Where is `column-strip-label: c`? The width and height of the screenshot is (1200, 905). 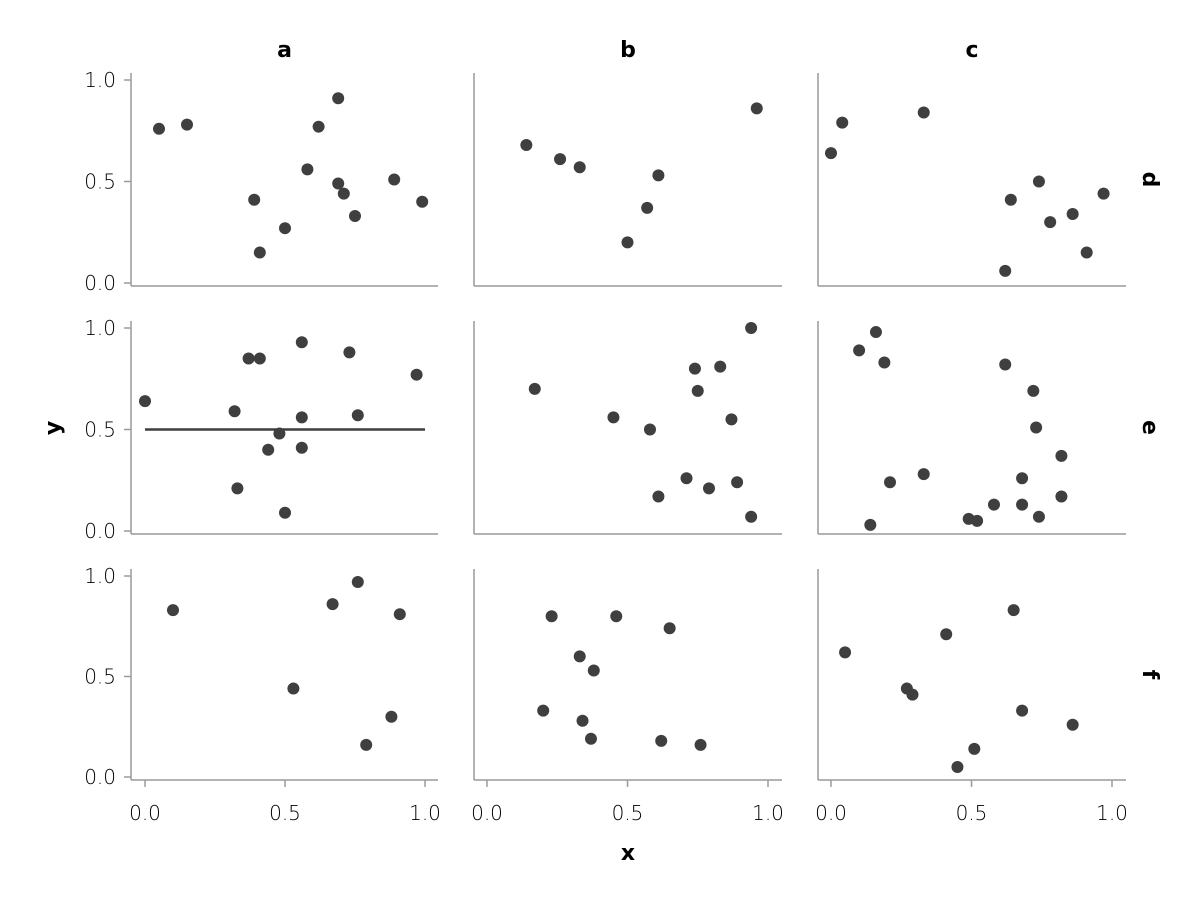
column-strip-label: c is located at coordinates (971, 50).